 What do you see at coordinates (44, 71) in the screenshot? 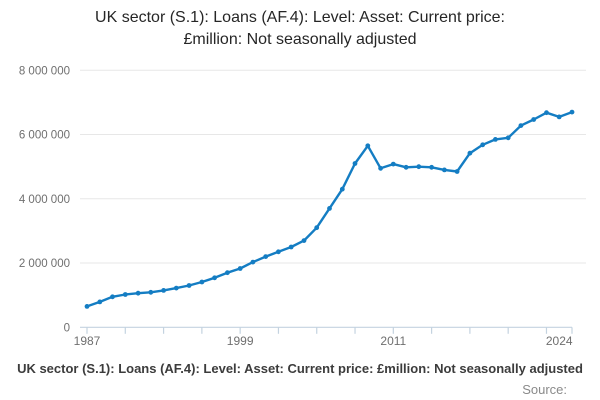
I see `y-axis-tick-label: 8 000 000` at bounding box center [44, 71].